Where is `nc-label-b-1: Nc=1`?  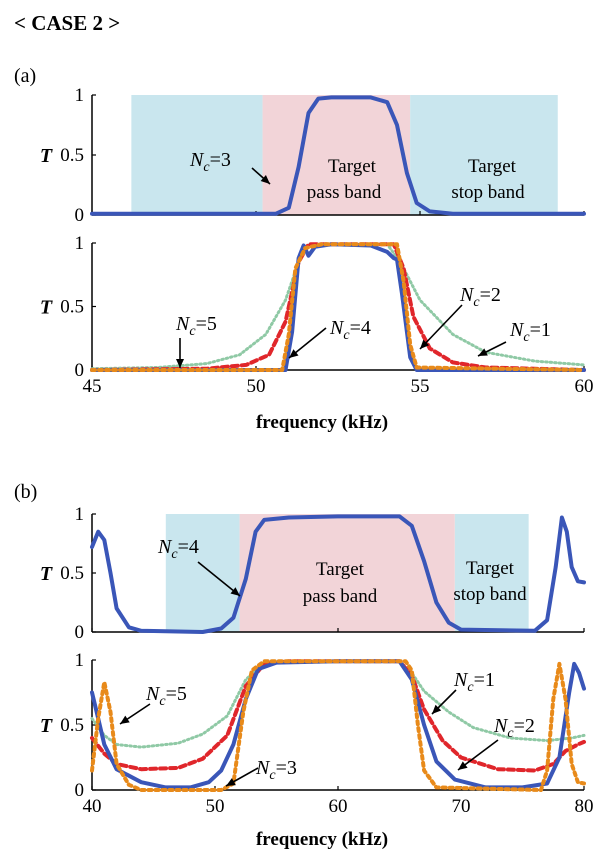
nc-label-b-1: Nc=1 is located at coordinates (474, 682).